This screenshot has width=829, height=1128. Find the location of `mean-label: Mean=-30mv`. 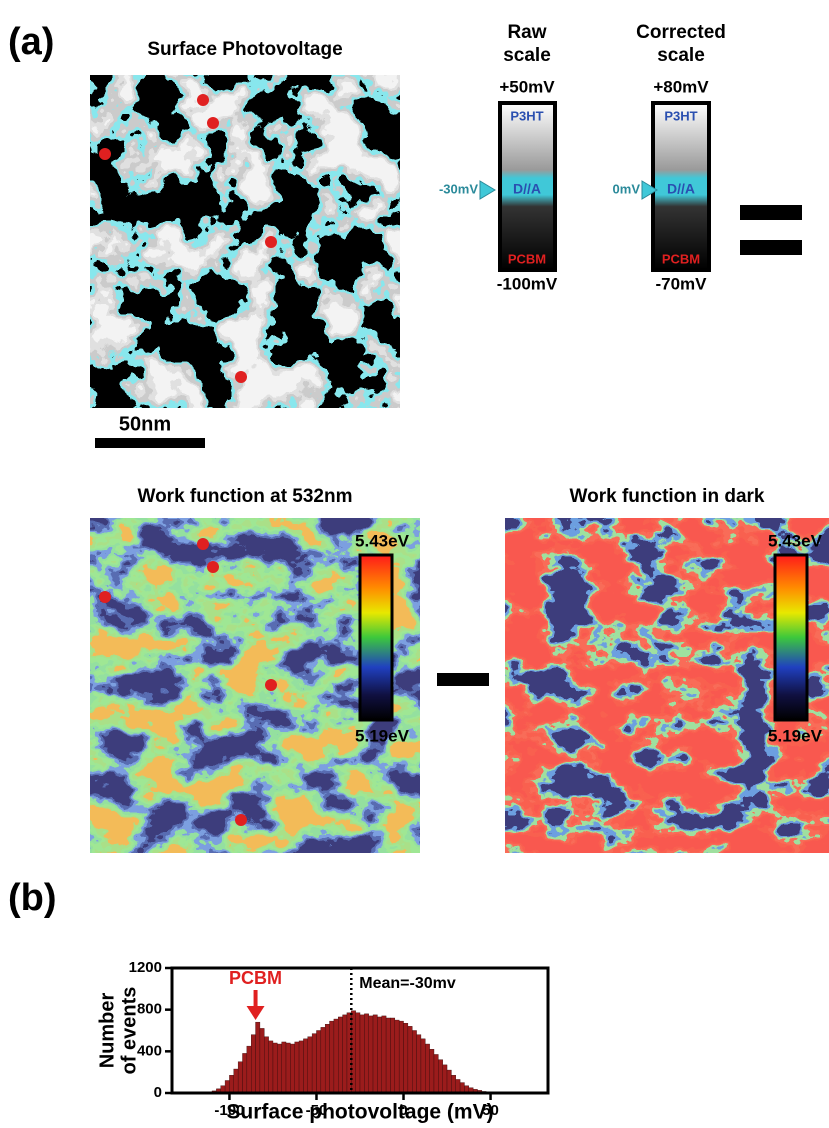

mean-label: Mean=-30mv is located at coordinates (407, 983).